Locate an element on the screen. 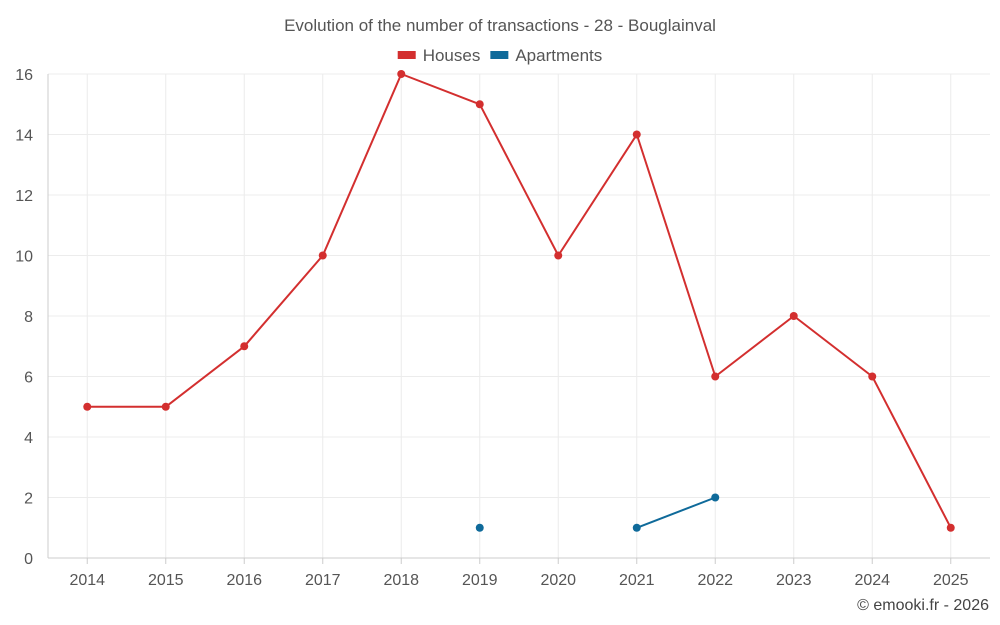 The height and width of the screenshot is (625, 1000). x-tick-label: 2023 is located at coordinates (794, 580).